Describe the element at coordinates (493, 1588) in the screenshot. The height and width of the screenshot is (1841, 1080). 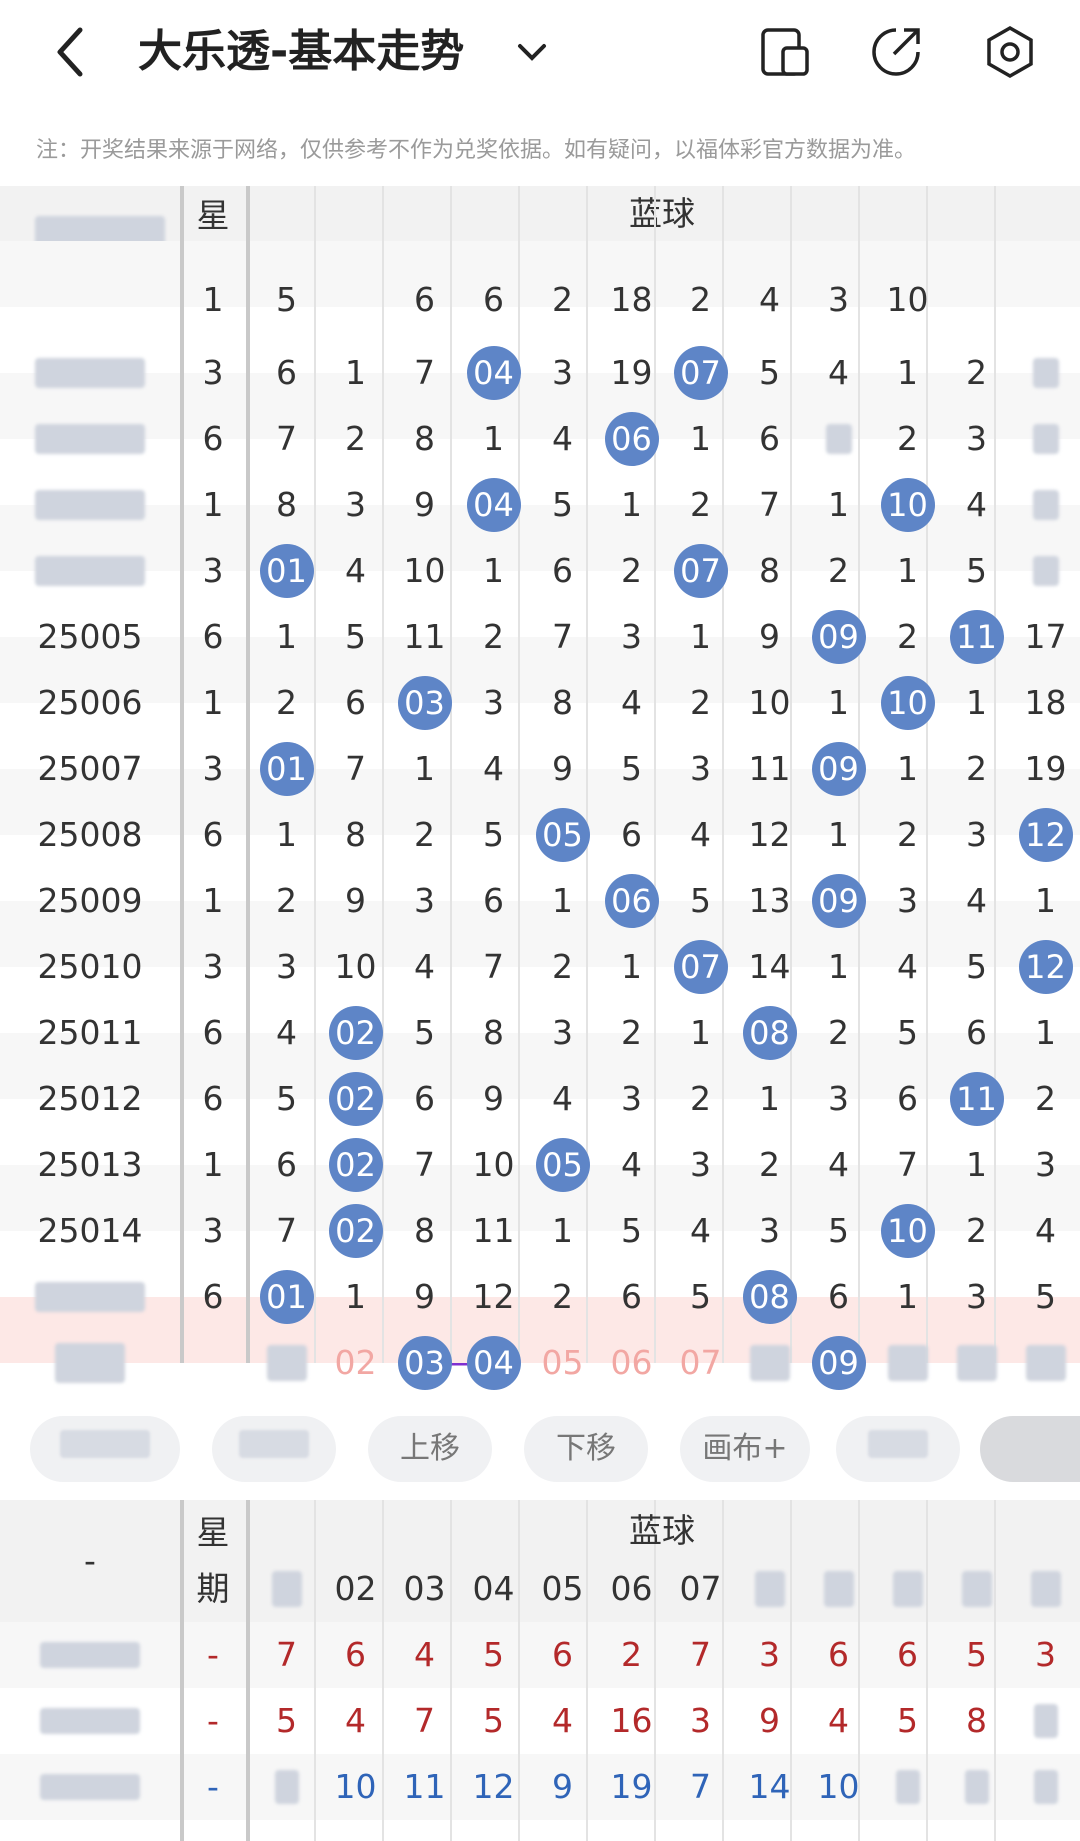
I see `column-header-4: 04` at that location.